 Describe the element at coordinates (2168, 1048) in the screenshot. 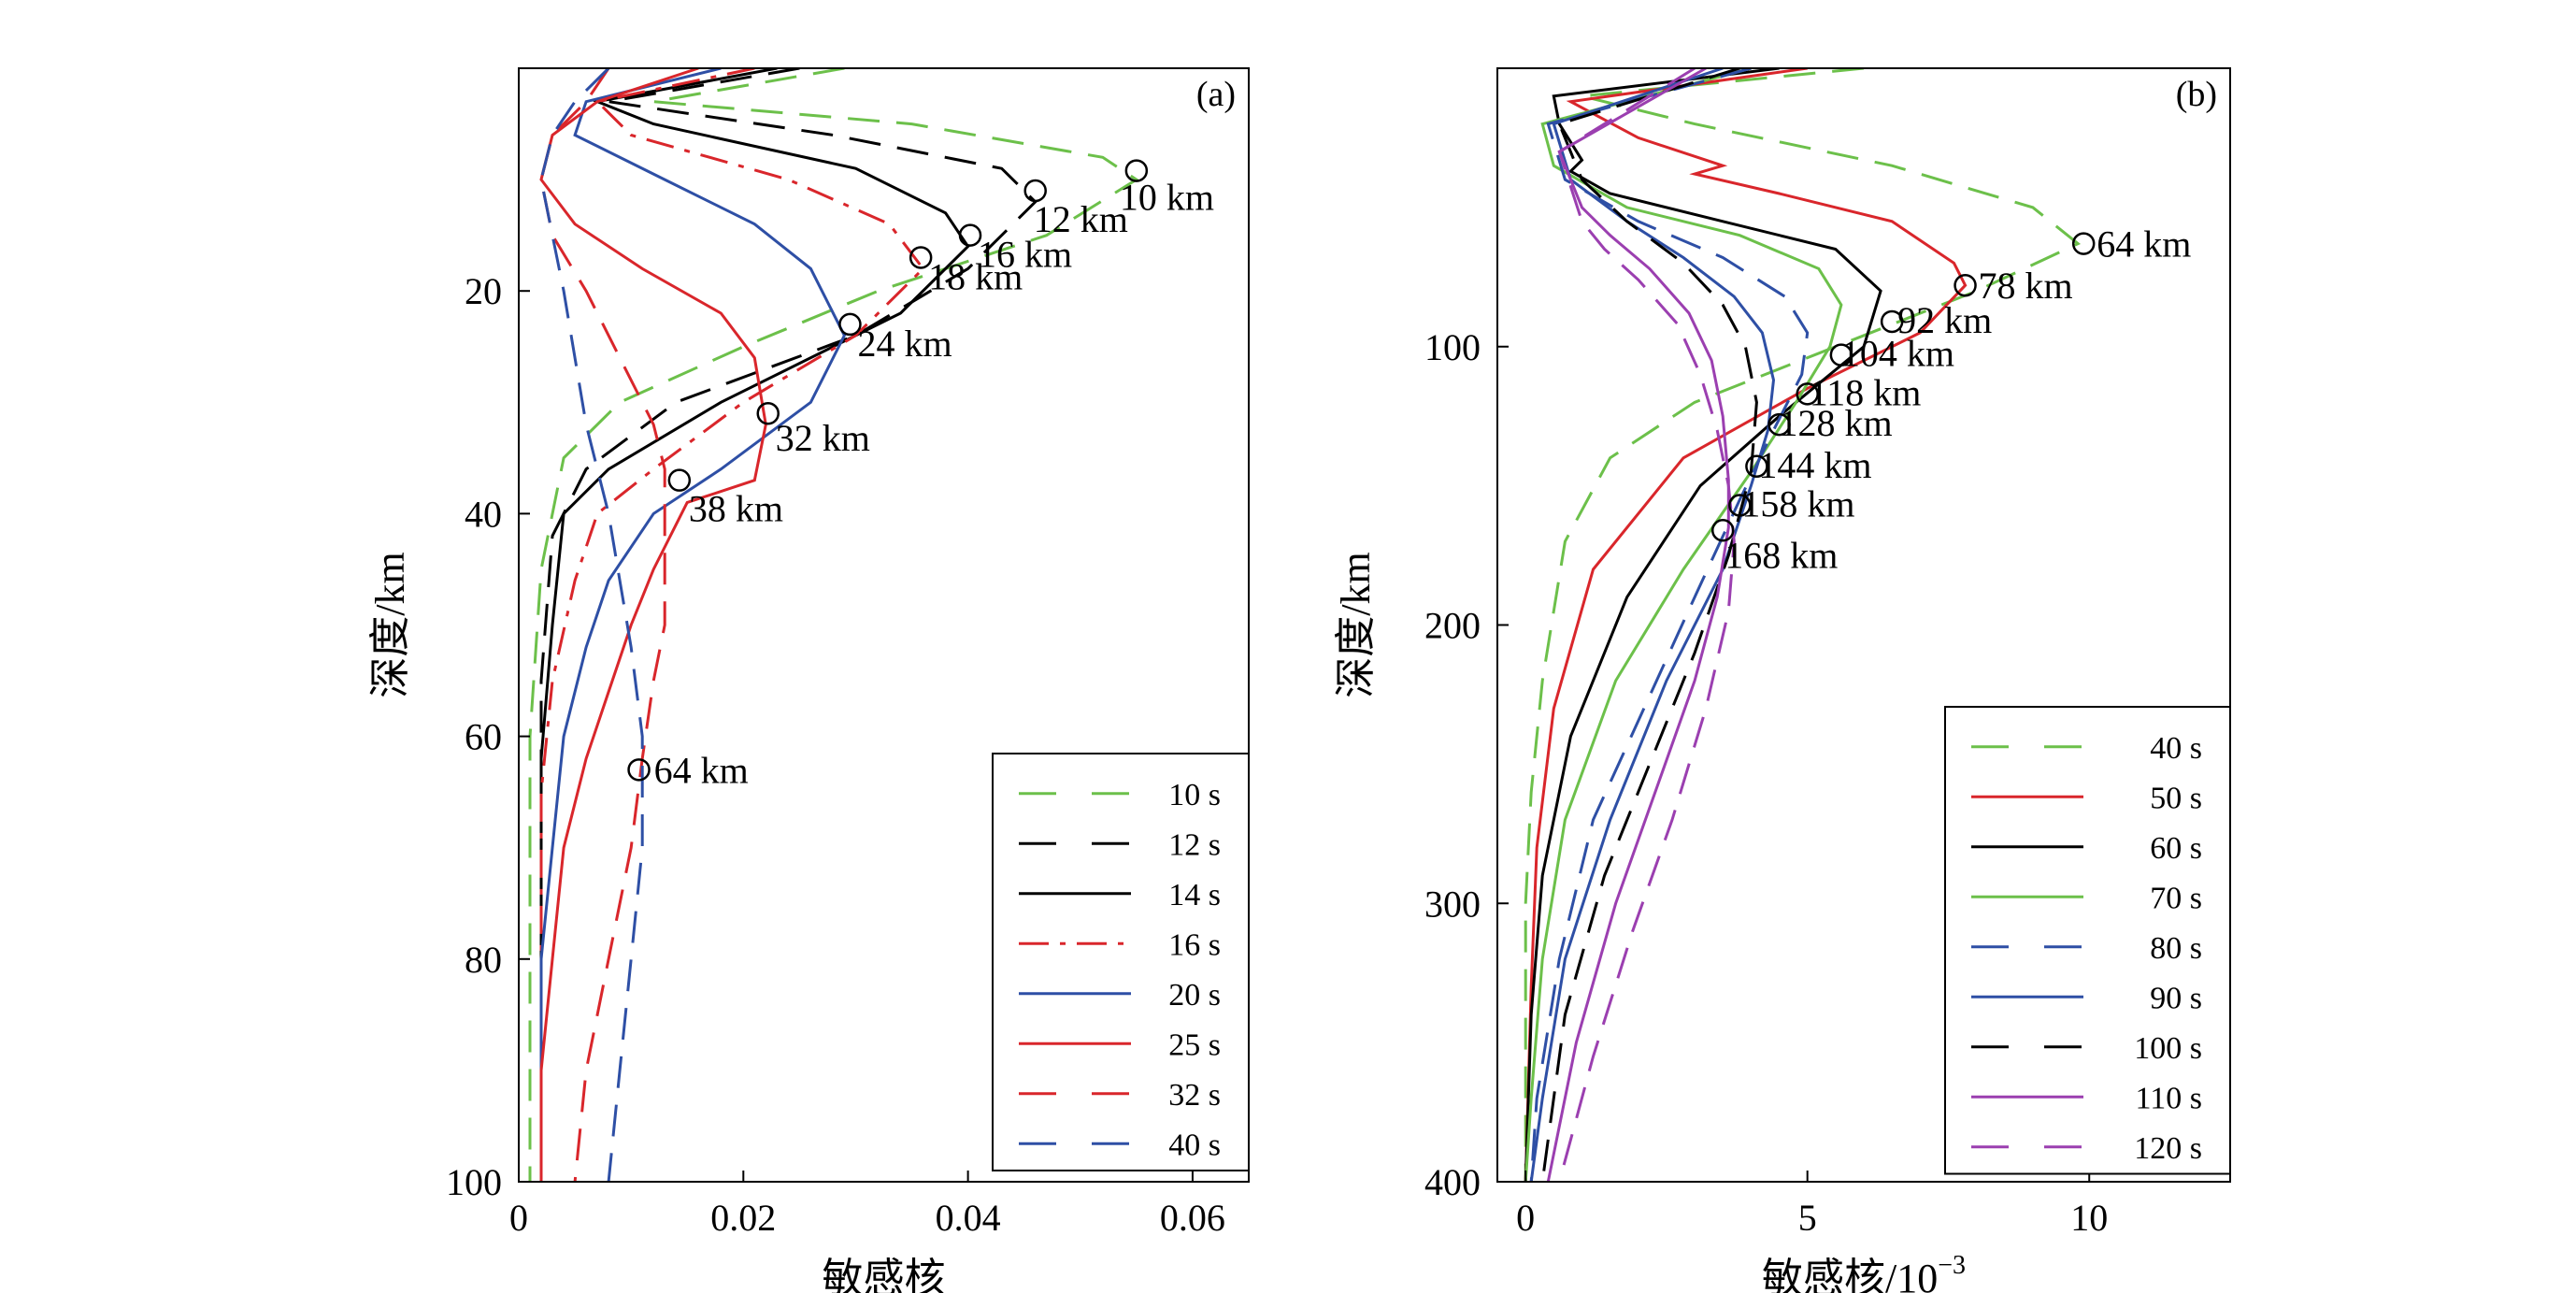

I see `legend-entry: 100 s` at that location.